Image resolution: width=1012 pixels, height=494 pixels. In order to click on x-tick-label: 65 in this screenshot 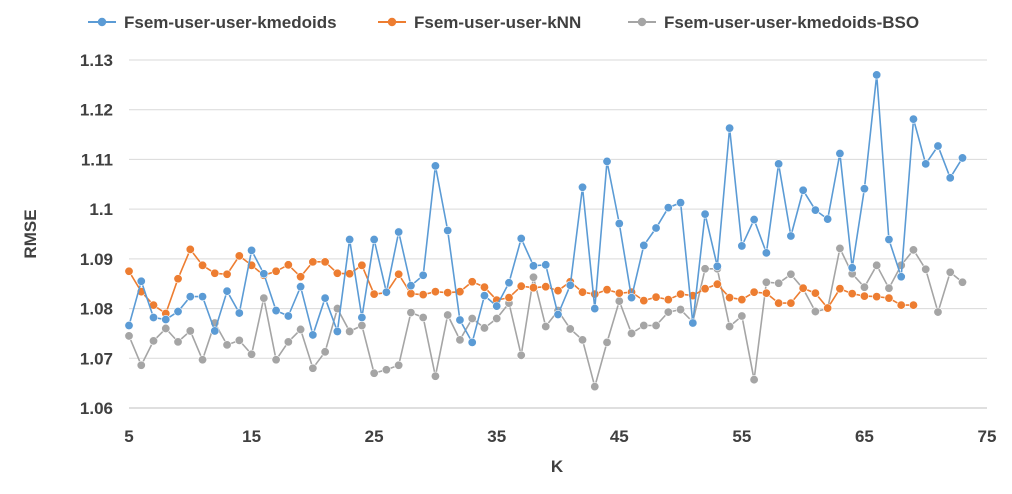, I will do `click(864, 436)`.